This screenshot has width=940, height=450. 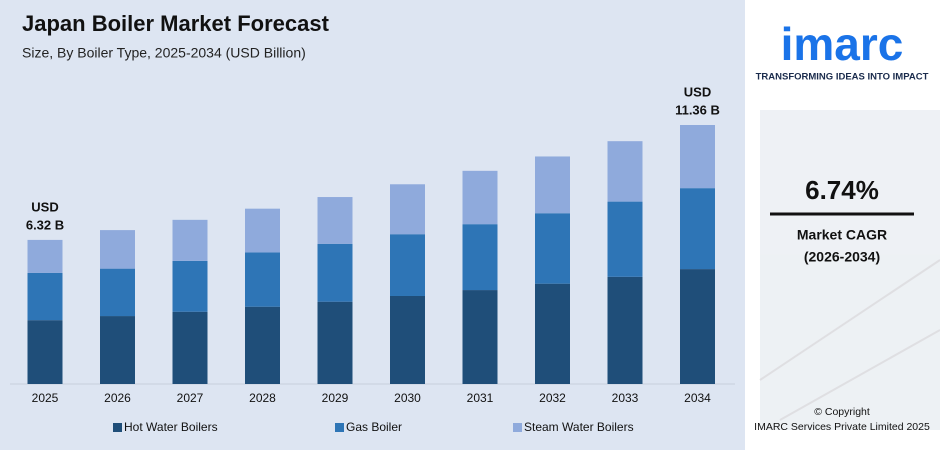 I want to click on x-tick-label: 2027, so click(x=190, y=398).